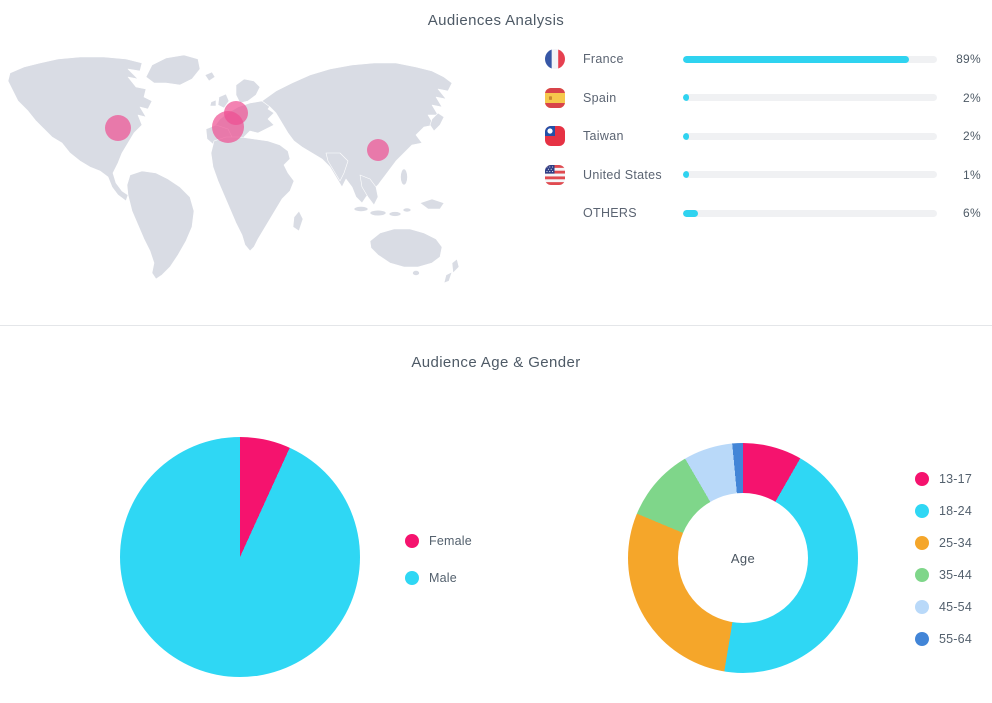  Describe the element at coordinates (600, 97) in the screenshot. I see `country-label: Spain` at that location.